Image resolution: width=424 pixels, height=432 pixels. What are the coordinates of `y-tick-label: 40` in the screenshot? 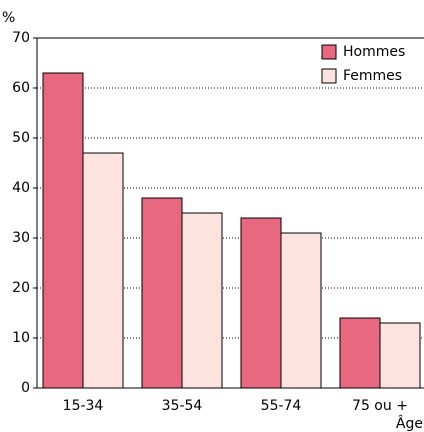 It's located at (21, 188).